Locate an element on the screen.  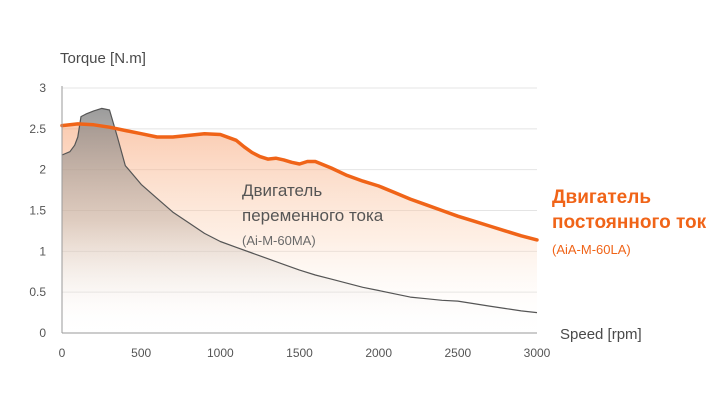
x-tick-label: 1500 is located at coordinates (299, 353).